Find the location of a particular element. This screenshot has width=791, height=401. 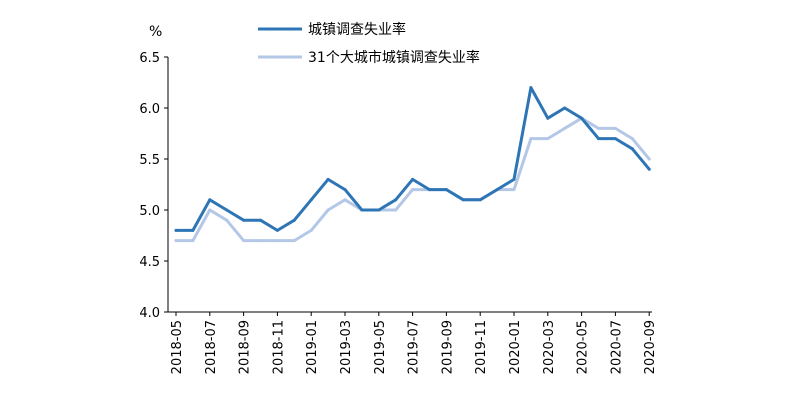

y-tick-label: 6.5 is located at coordinates (149, 58).